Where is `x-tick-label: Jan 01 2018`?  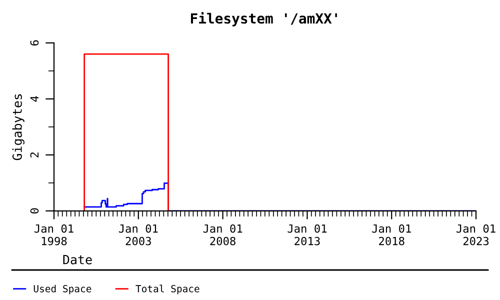
x-tick-label: Jan 01 2018 is located at coordinates (391, 235).